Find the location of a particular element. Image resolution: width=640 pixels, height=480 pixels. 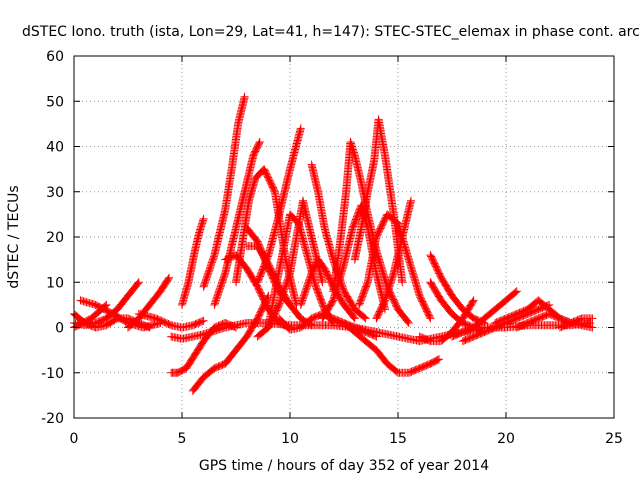

series-arc32 is located at coordinates (446, 321).